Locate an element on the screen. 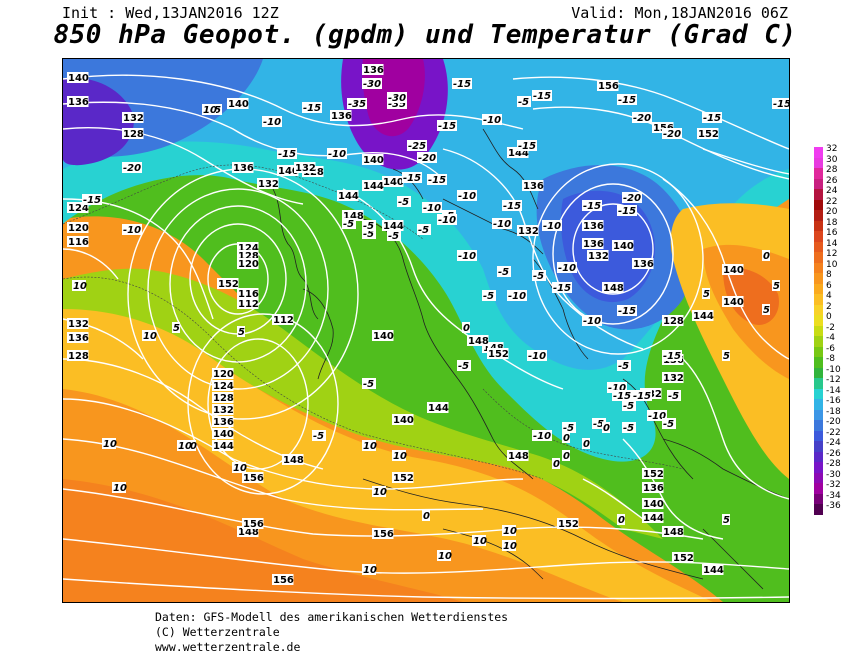 The image size is (850, 657). geopotential-label: 156 is located at coordinates (383, 534).